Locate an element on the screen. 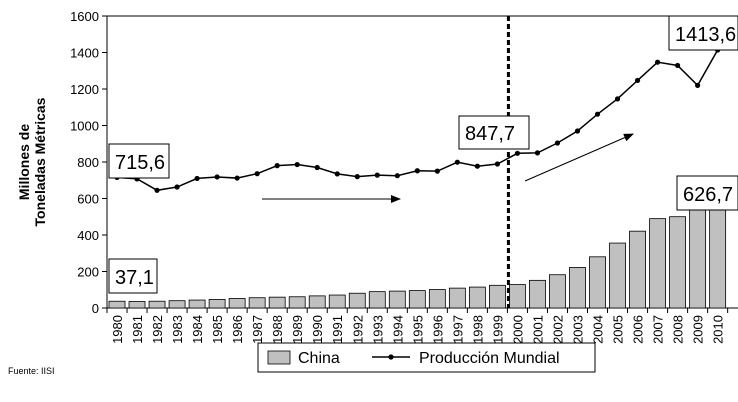 This screenshot has height=402, width=738. callout-box: 37,1 is located at coordinates (133, 276).